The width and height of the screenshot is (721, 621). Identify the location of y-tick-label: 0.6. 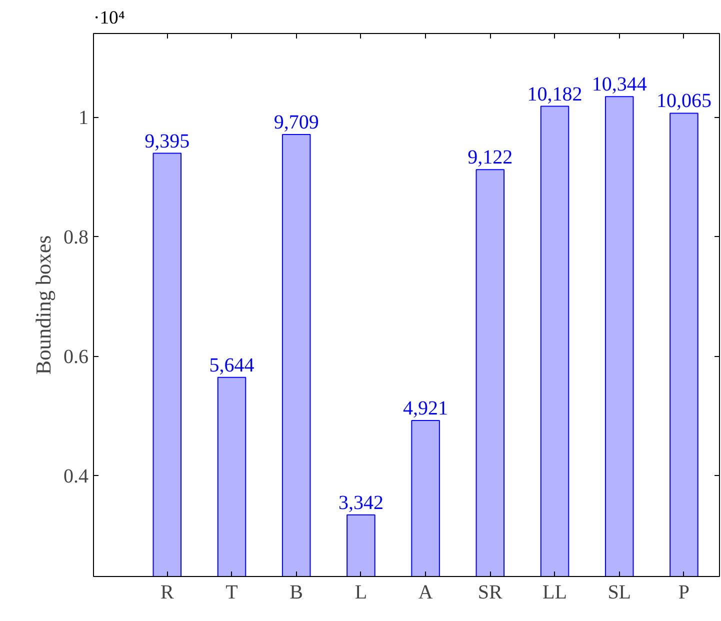
(76, 357).